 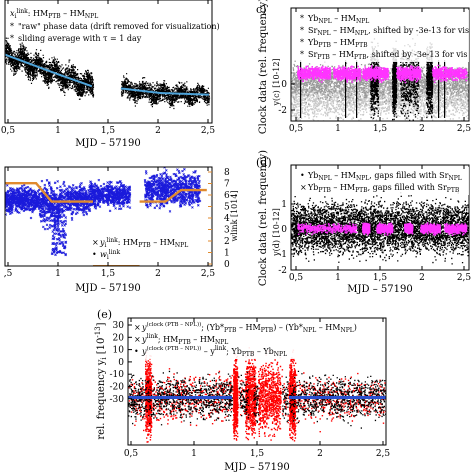 I want to click on d-leg1-c: – HM, so click(x=344, y=175).